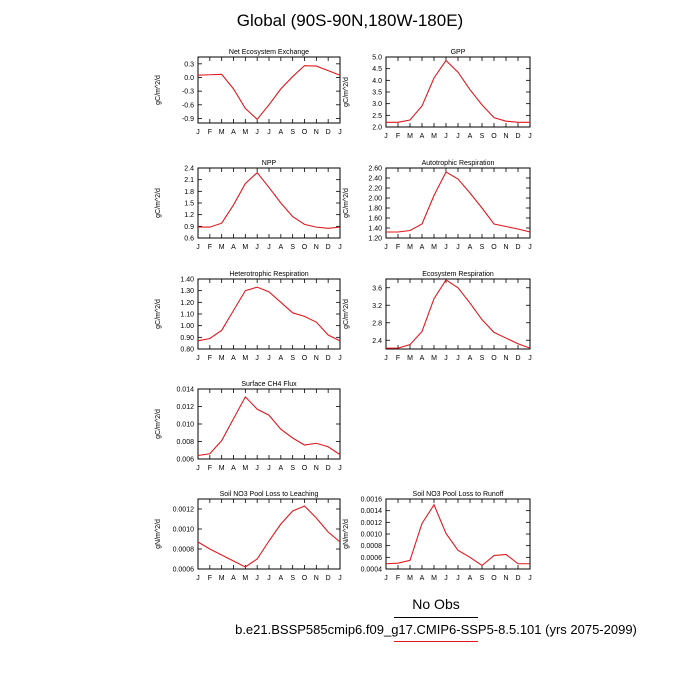  What do you see at coordinates (269, 384) in the screenshot?
I see `panel-title: Surface CH4 Flux` at bounding box center [269, 384].